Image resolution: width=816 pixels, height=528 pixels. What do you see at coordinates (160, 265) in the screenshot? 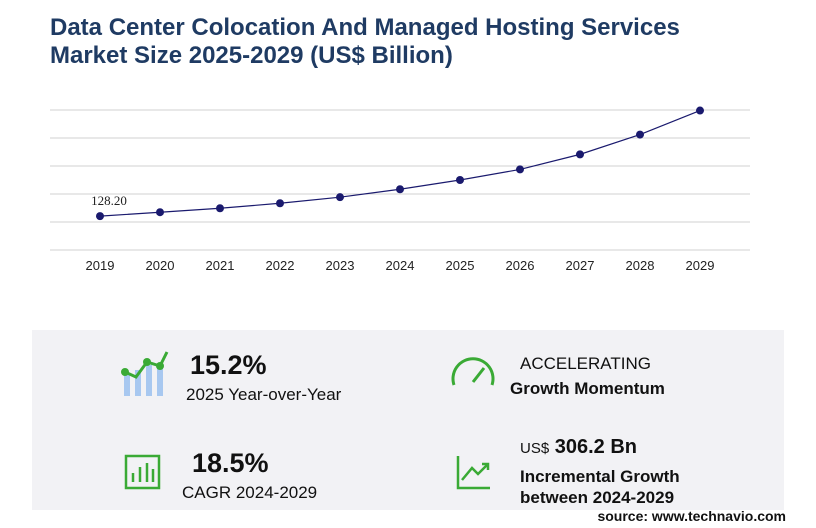
I see `x-tick-label: 2020` at bounding box center [160, 265].